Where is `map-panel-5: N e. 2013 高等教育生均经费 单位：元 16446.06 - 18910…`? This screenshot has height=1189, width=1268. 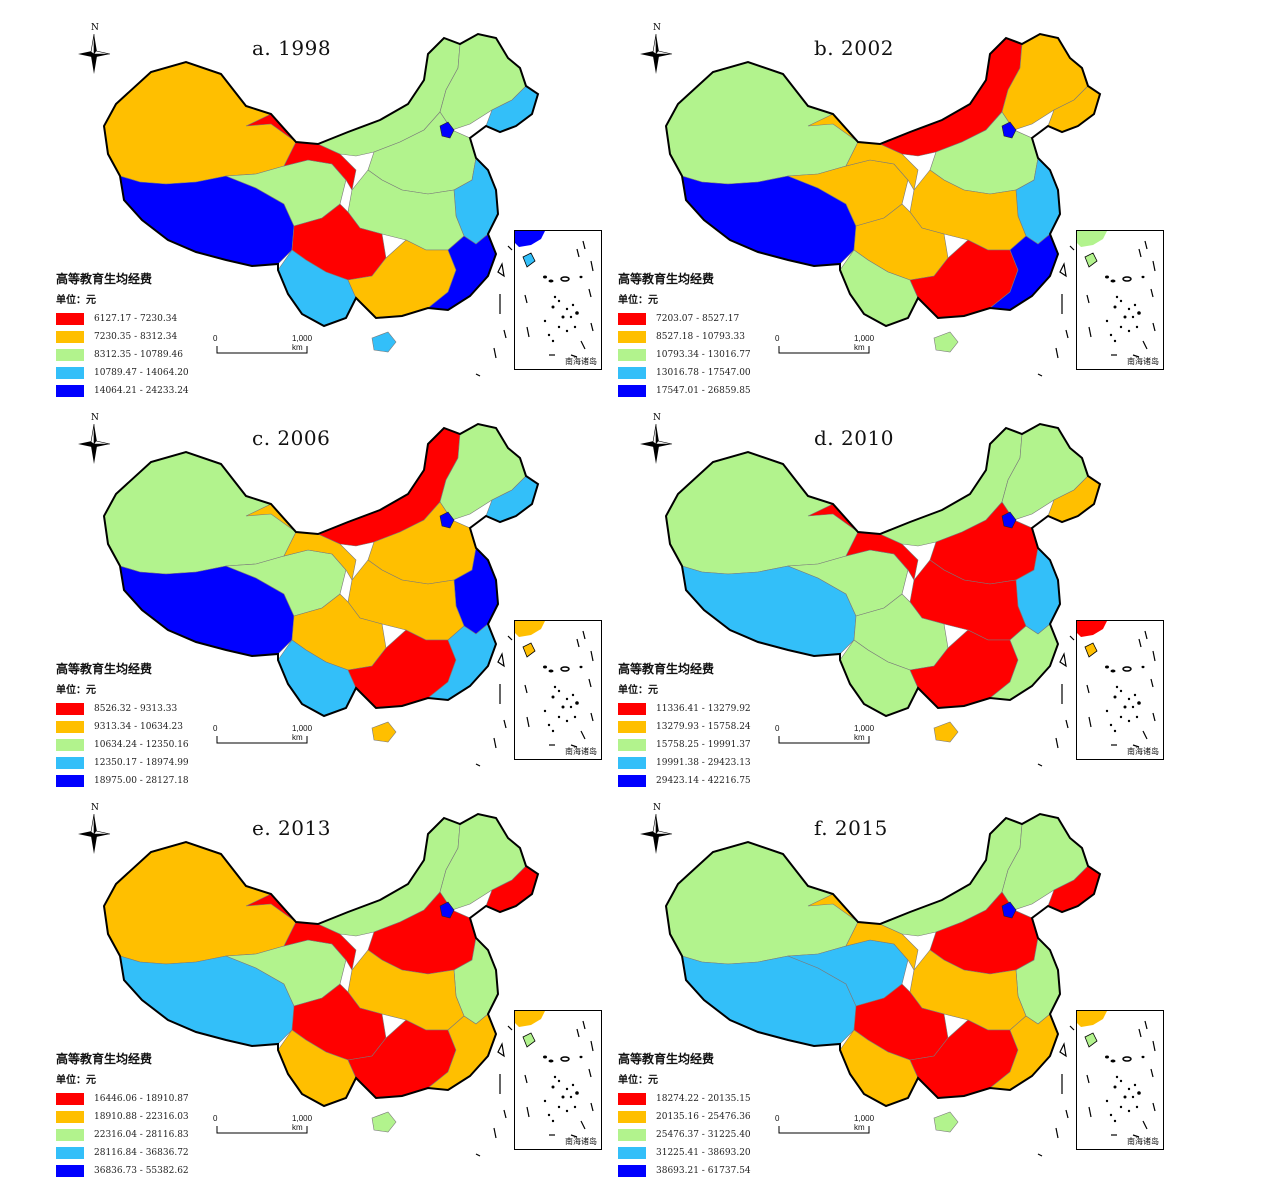
map-panel-5: N e. 2013 高等教育生均经费 单位：元 16446.06 - 18910… is located at coordinates (336, 985).